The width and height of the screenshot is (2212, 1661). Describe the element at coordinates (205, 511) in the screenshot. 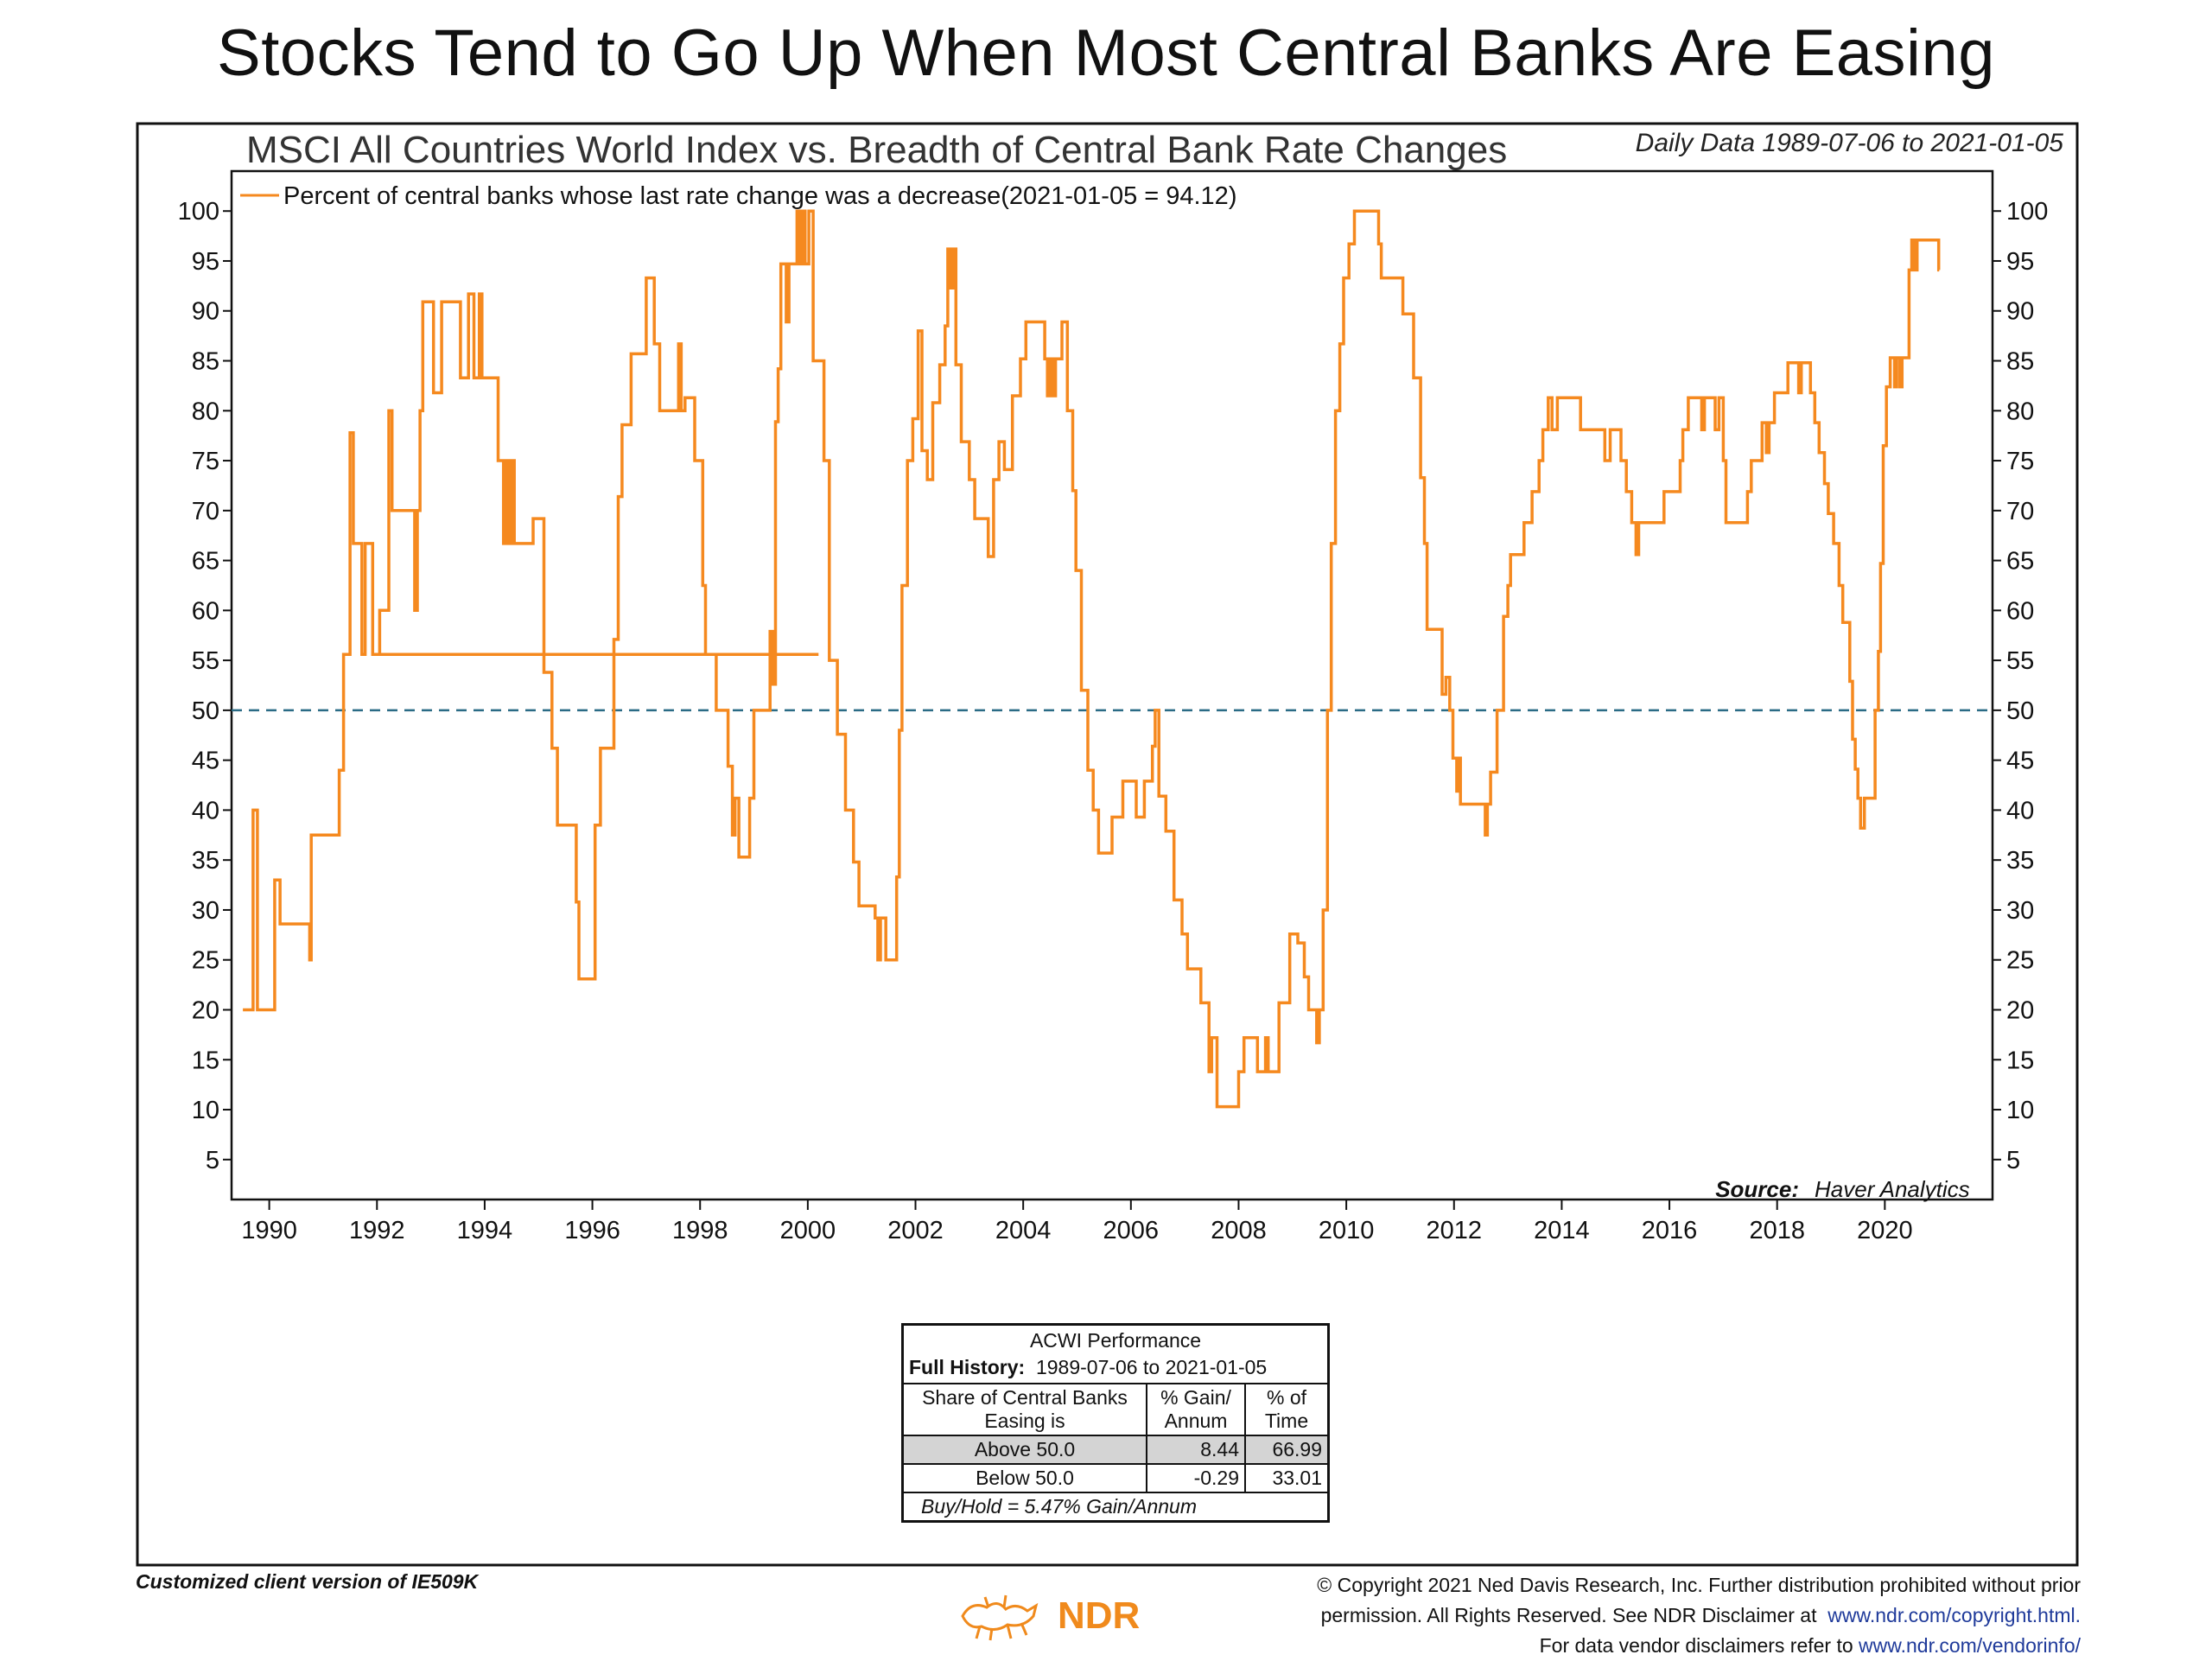

I see `y-tick-label: 70` at that location.